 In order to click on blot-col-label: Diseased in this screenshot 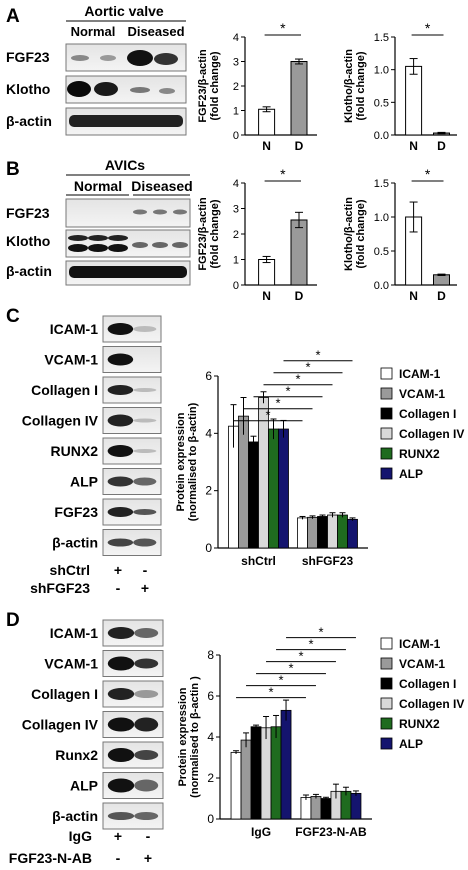, I will do `click(161, 186)`.